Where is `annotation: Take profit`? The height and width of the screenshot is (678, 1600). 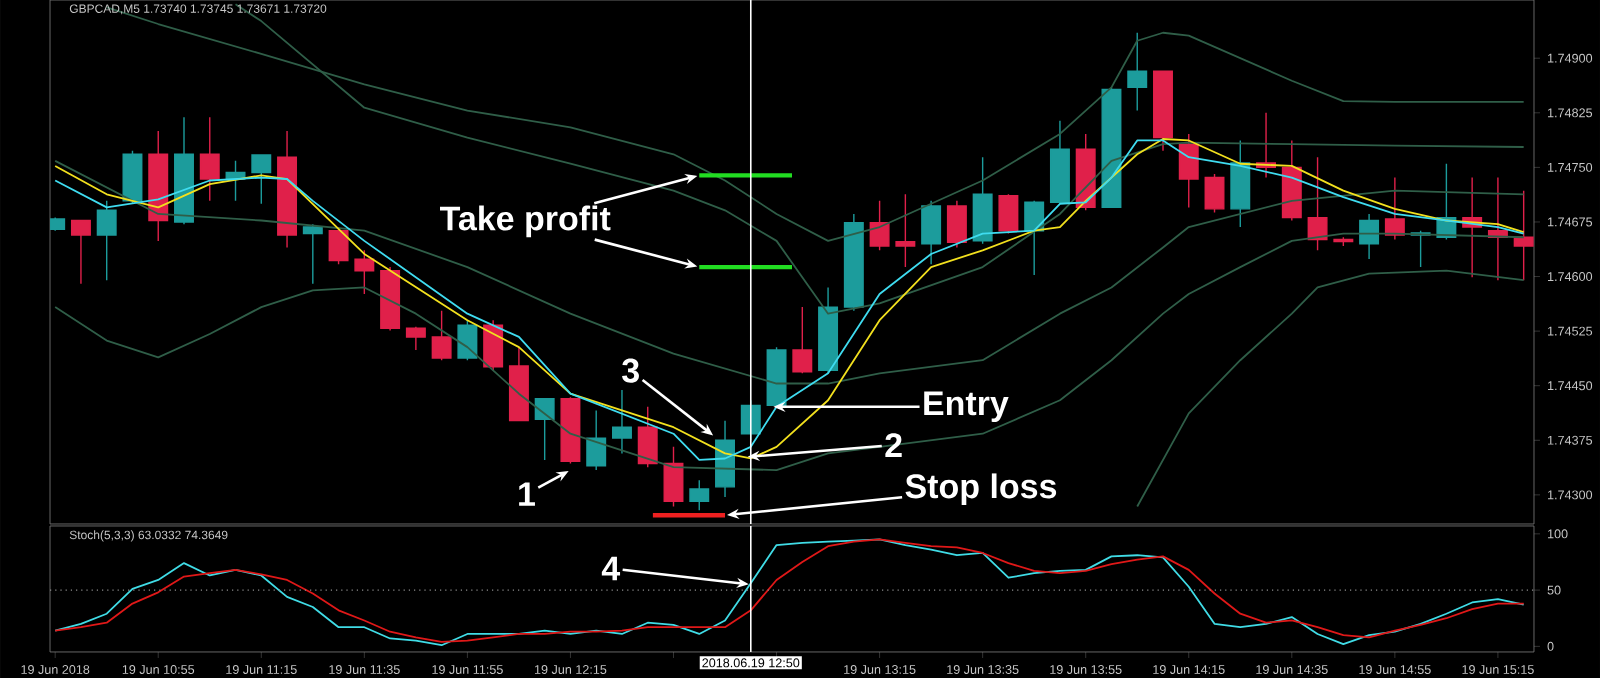
annotation: Take profit is located at coordinates (525, 221).